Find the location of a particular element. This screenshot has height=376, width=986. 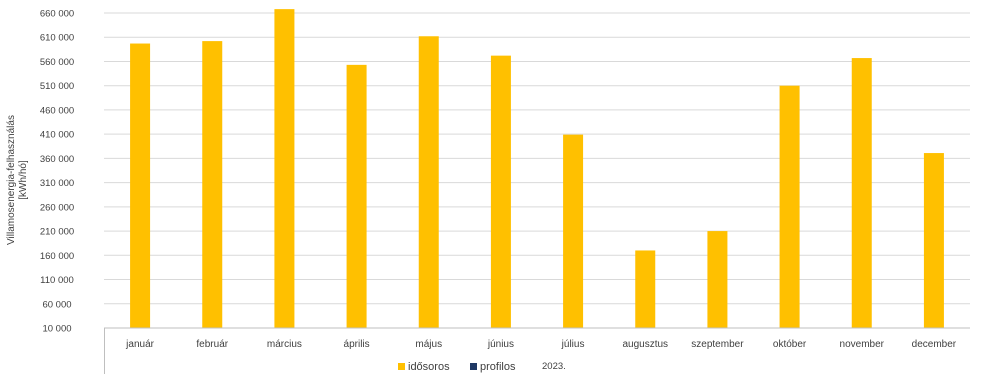

bar-november is located at coordinates (861, 193).